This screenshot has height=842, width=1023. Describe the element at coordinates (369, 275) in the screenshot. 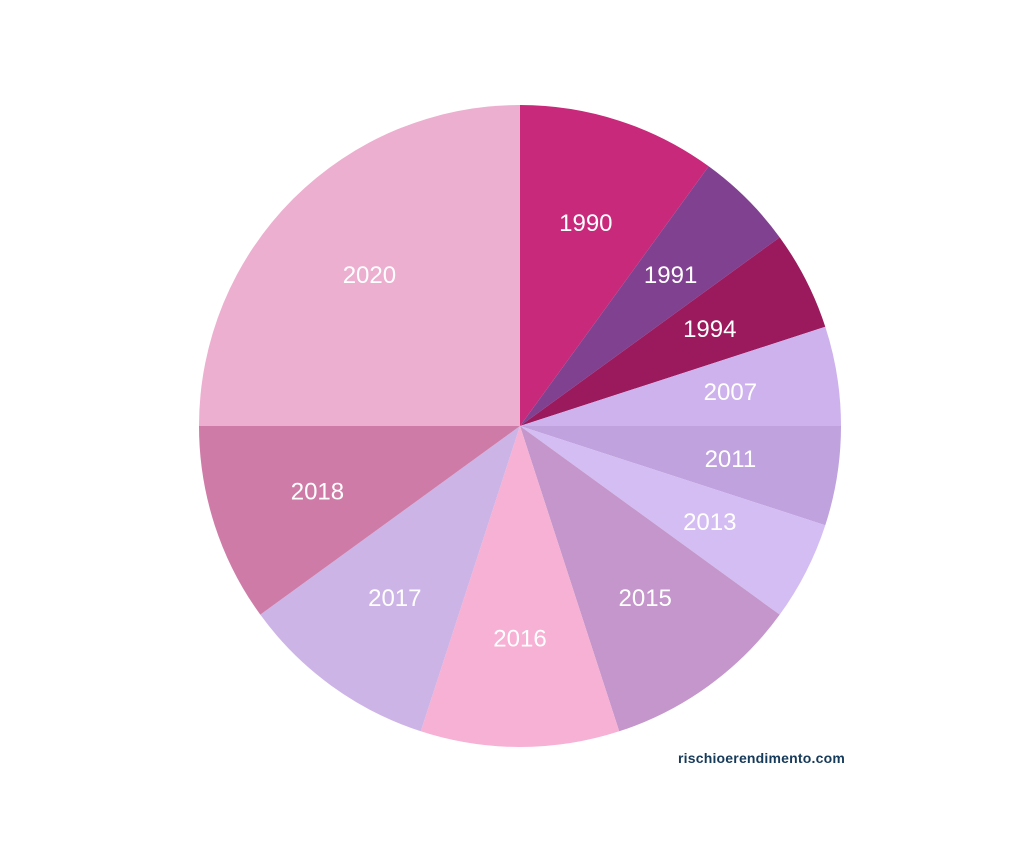

I see `slice-label-2020: 2020` at that location.